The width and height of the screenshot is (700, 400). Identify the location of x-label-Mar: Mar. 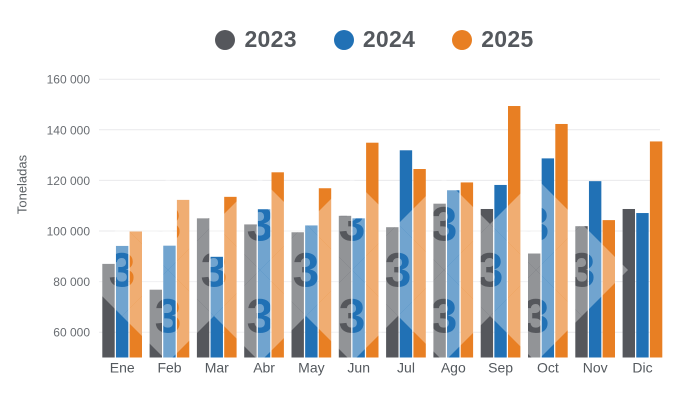
(217, 368).